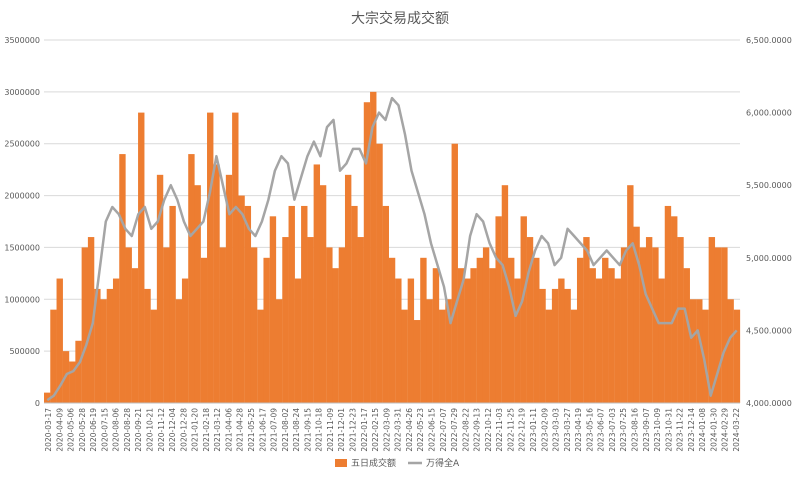 The width and height of the screenshot is (800, 486). I want to click on x-tick-label: 2020-08-28, so click(127, 430).